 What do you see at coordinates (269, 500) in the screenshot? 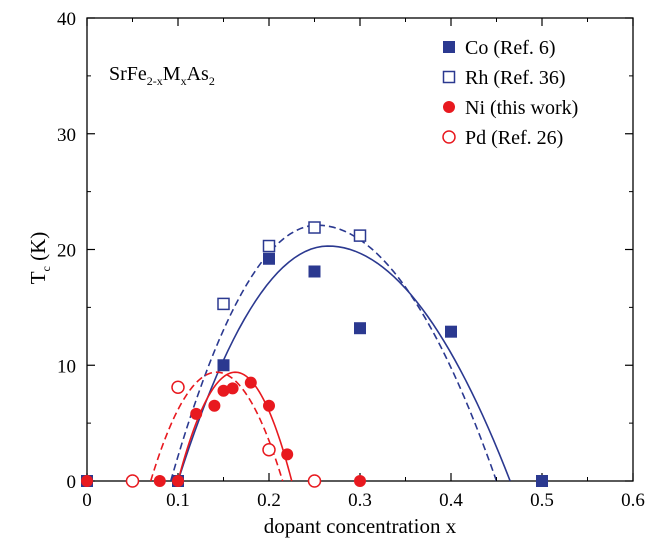
I see `x-tick-label: 0.2` at bounding box center [269, 500].